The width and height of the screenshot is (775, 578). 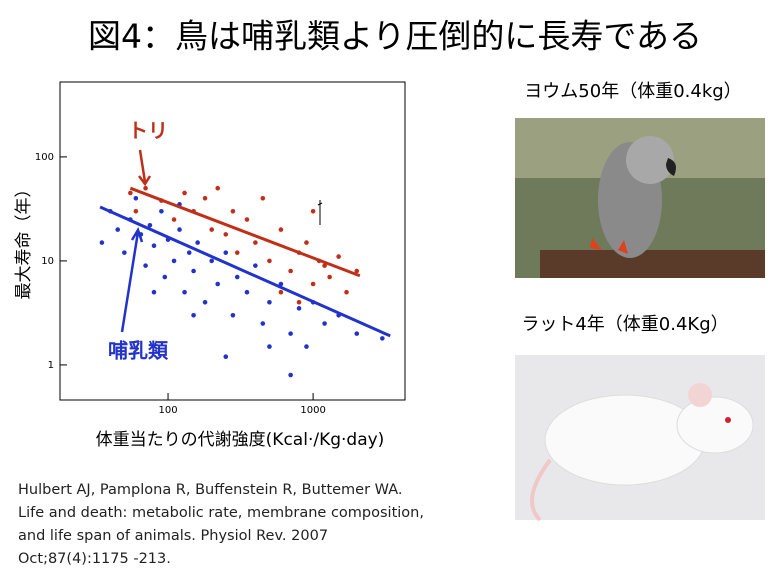 What do you see at coordinates (51, 365) in the screenshot?
I see `y-tick-label: 1` at bounding box center [51, 365].